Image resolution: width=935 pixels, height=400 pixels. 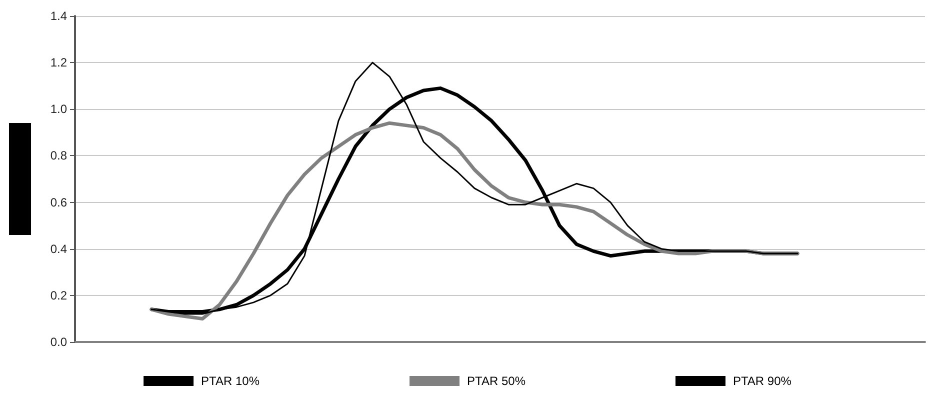 What do you see at coordinates (496, 381) in the screenshot?
I see `legend-label: PTAR 50%` at bounding box center [496, 381].